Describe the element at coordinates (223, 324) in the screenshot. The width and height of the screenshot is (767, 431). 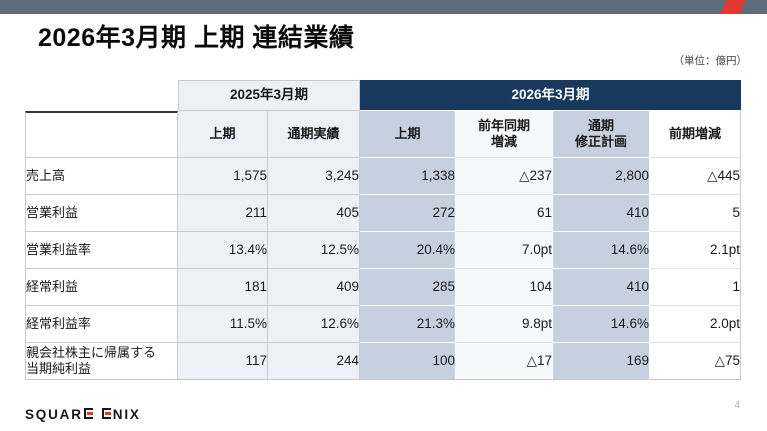
I see `cell-value: 11.5%` at that location.